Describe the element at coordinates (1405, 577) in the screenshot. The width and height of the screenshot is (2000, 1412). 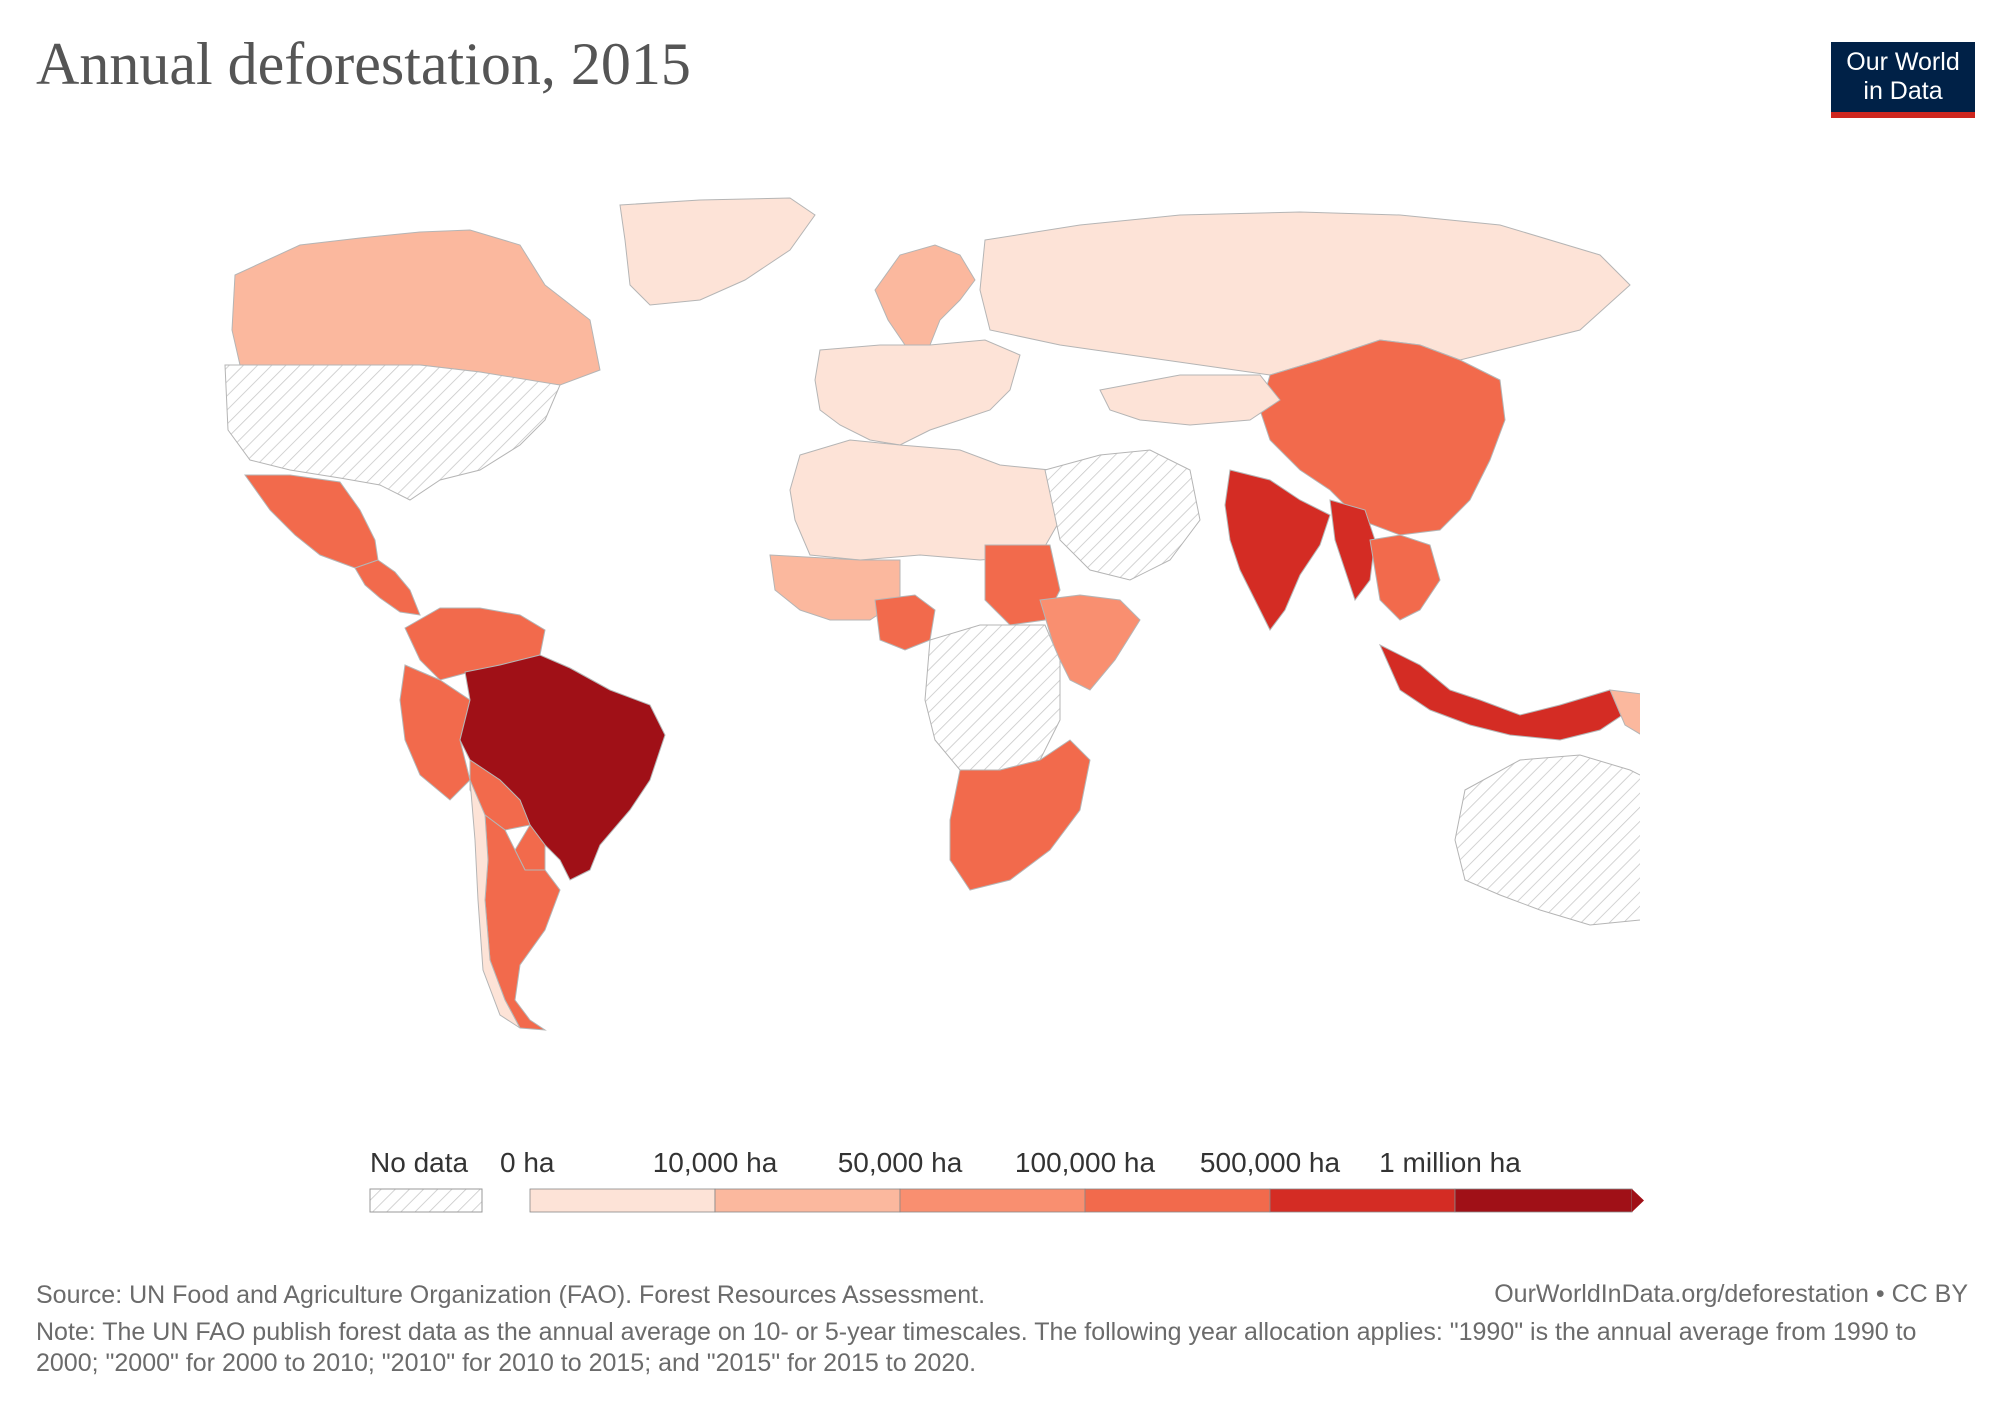
I see `region-southeast-asia` at that location.